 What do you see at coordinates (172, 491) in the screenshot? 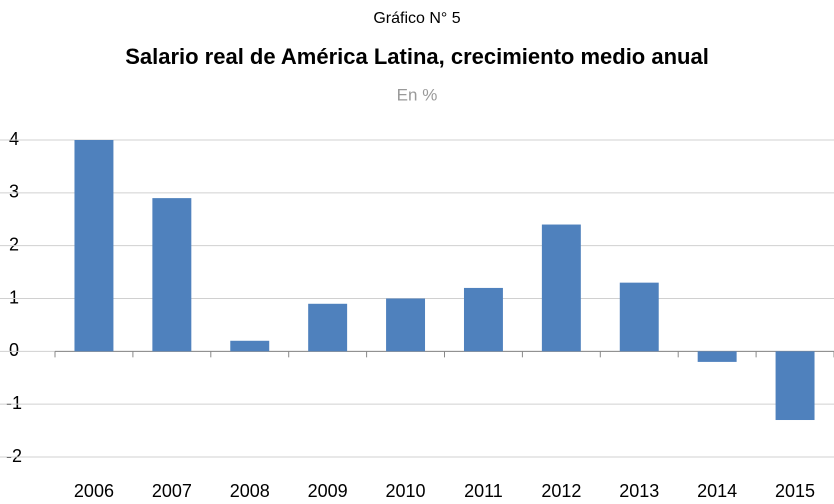
I see `x-tick-label: 2007` at bounding box center [172, 491].